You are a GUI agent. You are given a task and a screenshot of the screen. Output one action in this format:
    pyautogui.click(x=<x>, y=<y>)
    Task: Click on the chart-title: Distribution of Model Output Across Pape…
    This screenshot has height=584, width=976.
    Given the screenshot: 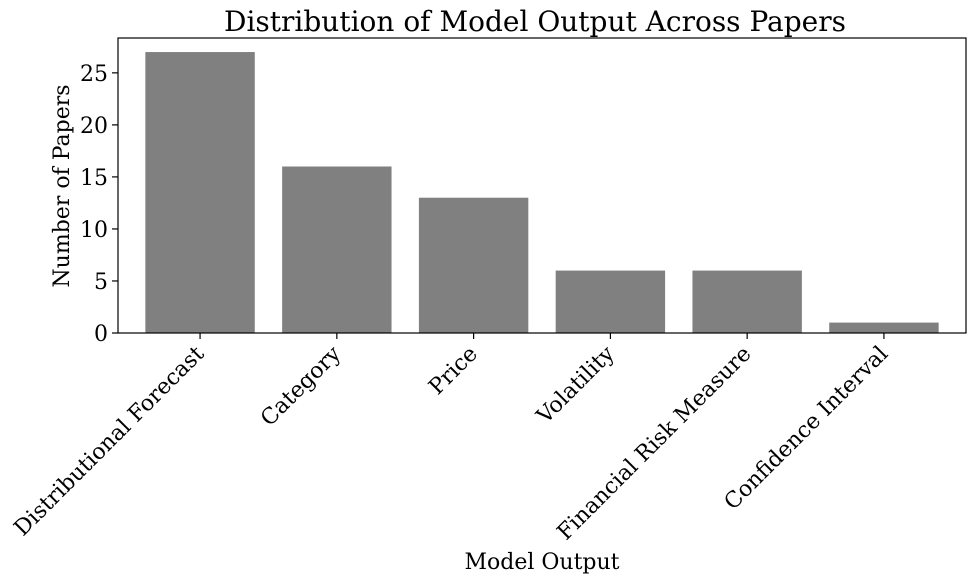 What is the action you would take?
    pyautogui.click(x=535, y=21)
    